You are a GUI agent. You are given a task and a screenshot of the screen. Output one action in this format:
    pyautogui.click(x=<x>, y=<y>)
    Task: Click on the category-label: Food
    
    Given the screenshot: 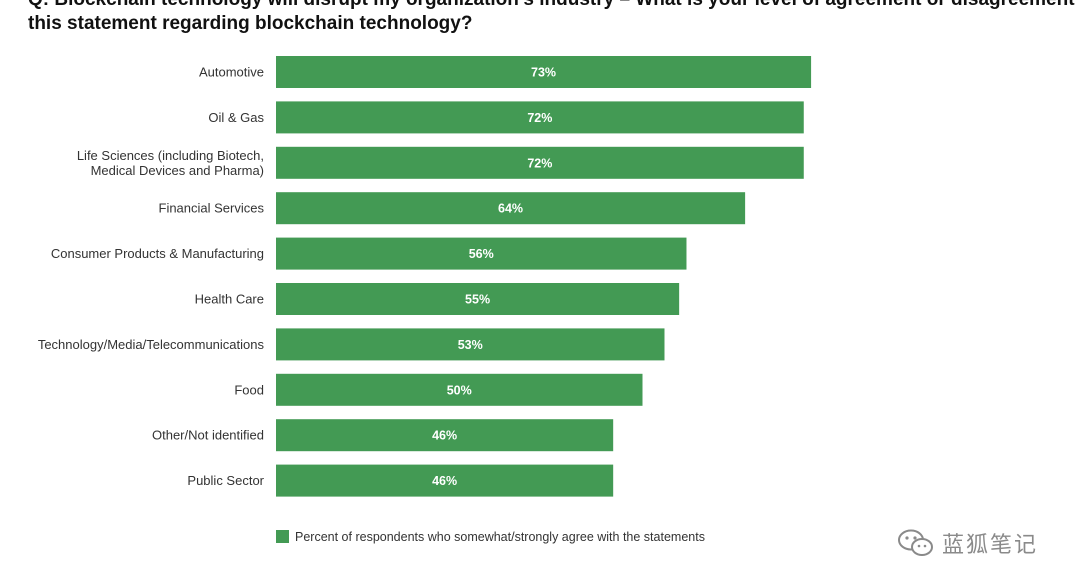 What is the action you would take?
    pyautogui.click(x=249, y=389)
    